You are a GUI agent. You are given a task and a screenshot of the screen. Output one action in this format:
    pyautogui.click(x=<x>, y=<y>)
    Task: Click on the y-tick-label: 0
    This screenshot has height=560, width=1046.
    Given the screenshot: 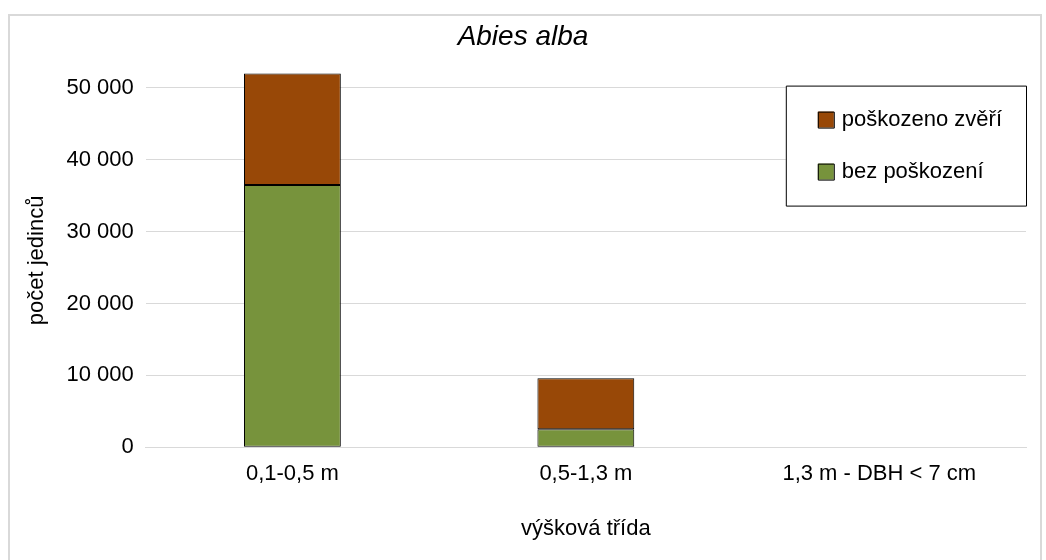 What is the action you would take?
    pyautogui.click(x=127, y=446)
    